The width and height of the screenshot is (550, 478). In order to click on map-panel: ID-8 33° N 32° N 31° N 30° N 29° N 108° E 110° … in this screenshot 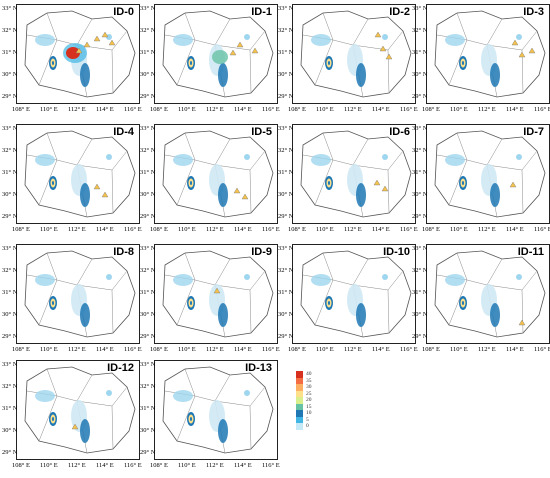, I will do `click(72, 301)`.